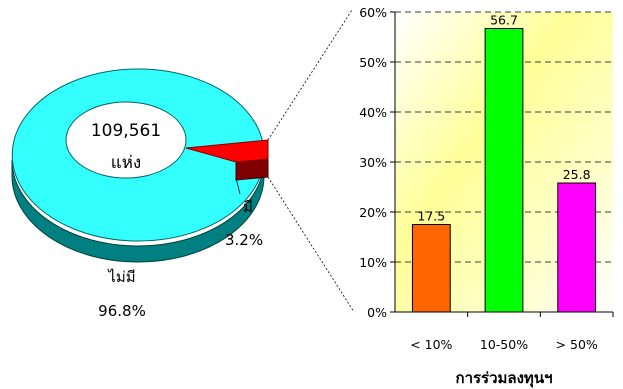 The image size is (623, 389). Describe the element at coordinates (244, 240) in the screenshot. I see `slice-value-yes: 3.2%` at that location.